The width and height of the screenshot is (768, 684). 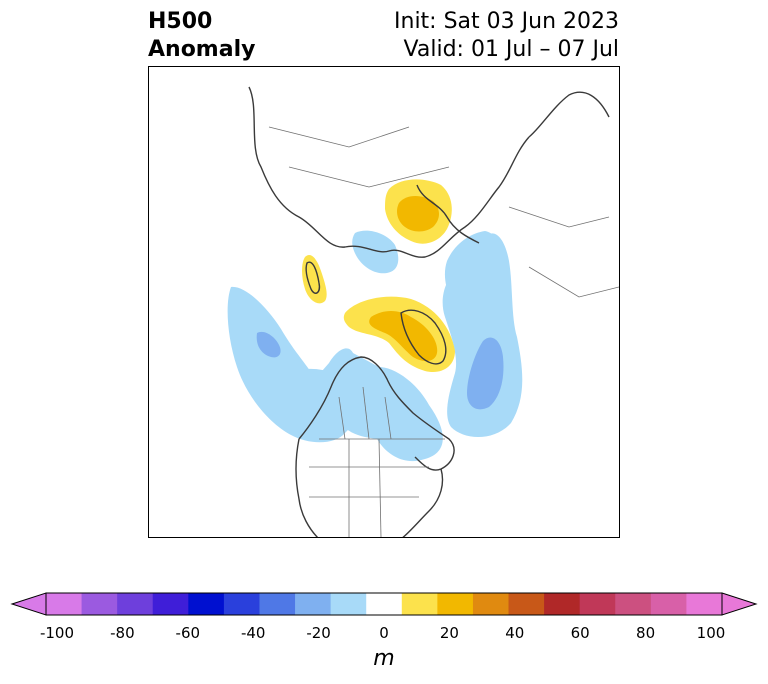 I want to click on title-line-1: H500, so click(x=180, y=21).